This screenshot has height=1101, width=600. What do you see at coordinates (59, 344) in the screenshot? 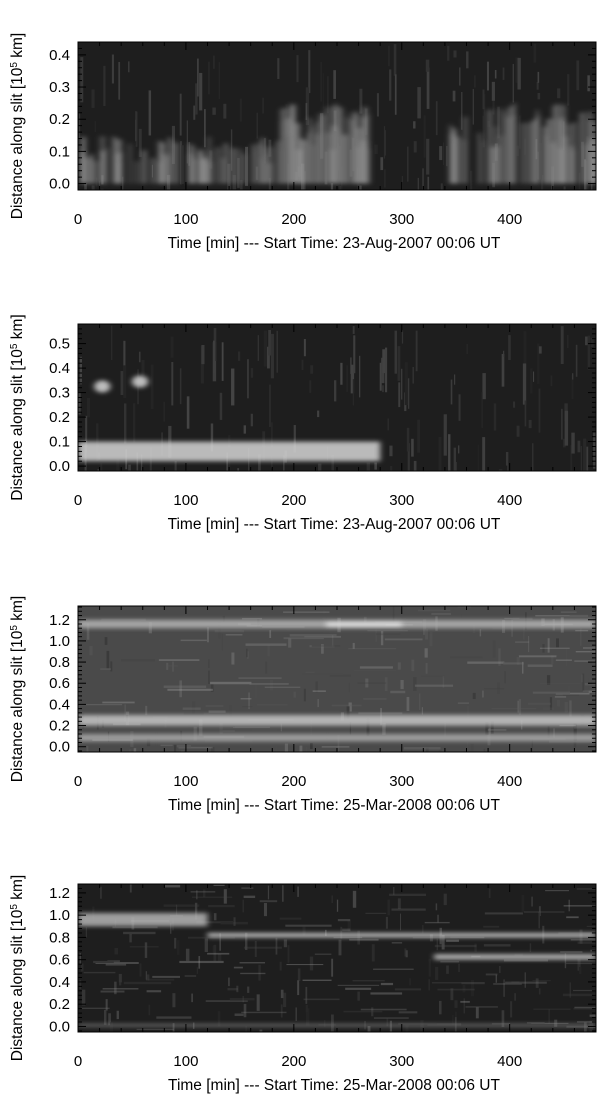
I see `y-tick-label: 0.5` at bounding box center [59, 344].